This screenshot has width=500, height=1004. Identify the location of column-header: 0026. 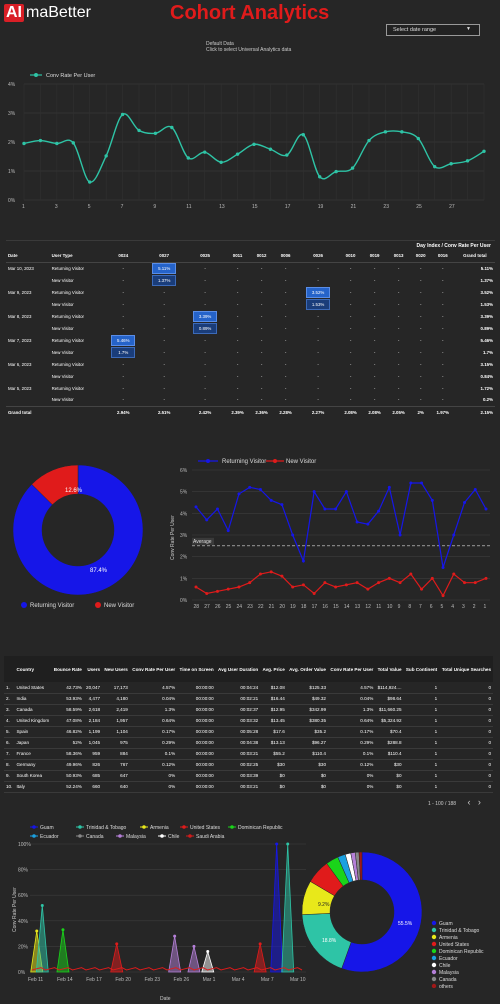
(318, 256).